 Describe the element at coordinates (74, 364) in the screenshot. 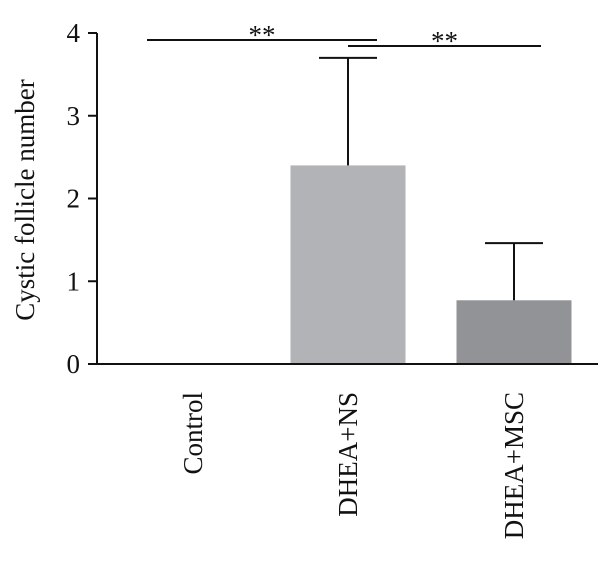

I see `y-tick-label: 0` at that location.